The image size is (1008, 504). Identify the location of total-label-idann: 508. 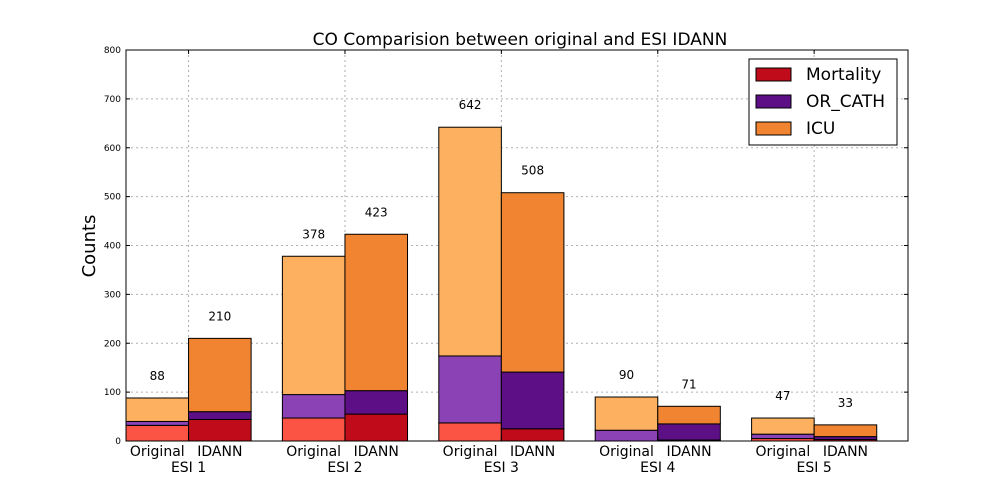
(532, 171).